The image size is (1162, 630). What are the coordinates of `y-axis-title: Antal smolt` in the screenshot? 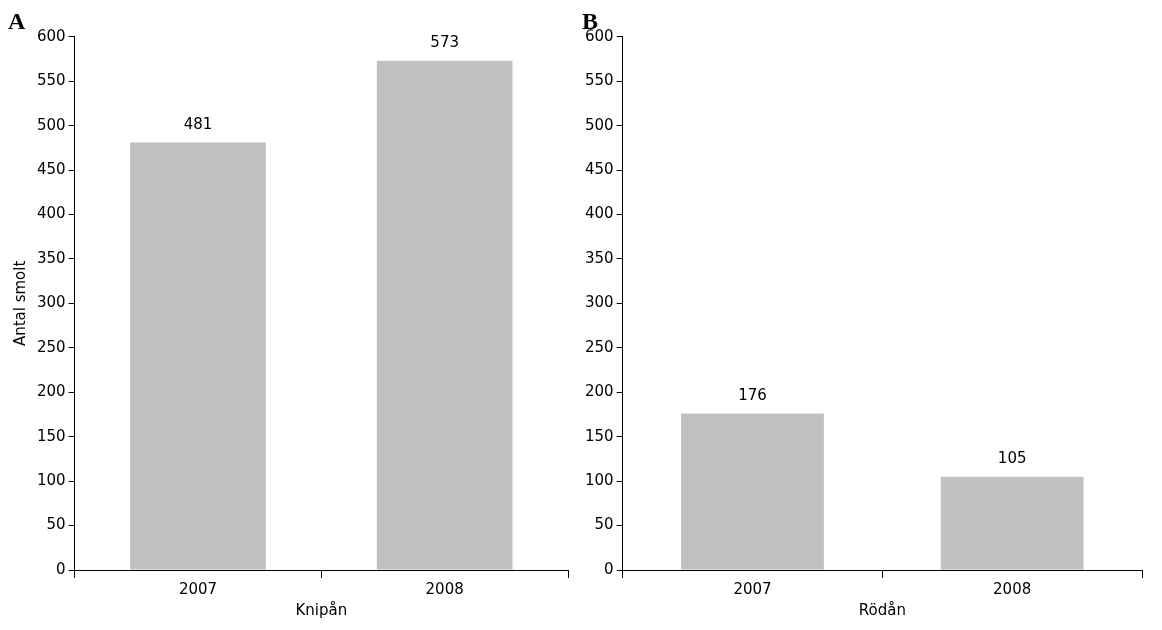 It's located at (19, 303).